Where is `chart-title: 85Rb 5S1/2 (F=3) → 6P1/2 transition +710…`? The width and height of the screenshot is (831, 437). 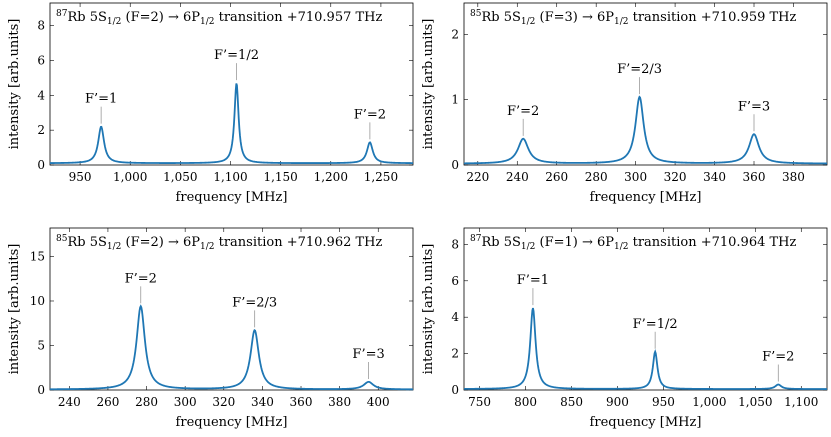 chart-title: 85Rb 5S1/2 (F=3) → 6P1/2 transition +710… is located at coordinates (633, 18).